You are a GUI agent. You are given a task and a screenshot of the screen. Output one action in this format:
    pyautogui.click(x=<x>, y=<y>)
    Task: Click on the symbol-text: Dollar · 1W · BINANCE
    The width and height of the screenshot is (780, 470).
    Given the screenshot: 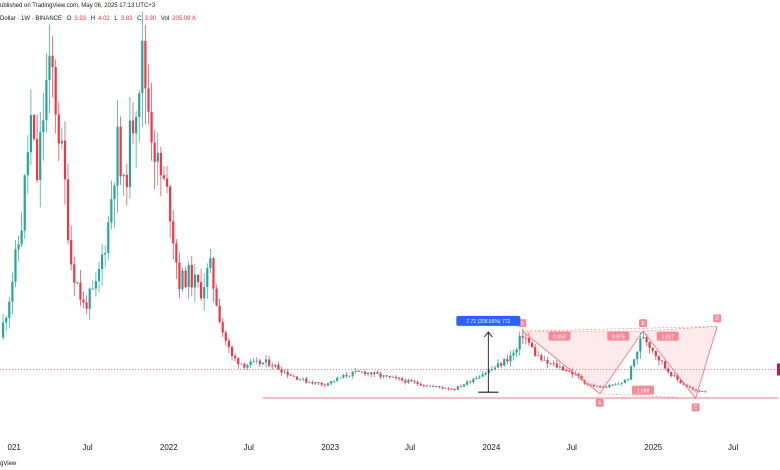 What is the action you would take?
    pyautogui.click(x=31, y=19)
    